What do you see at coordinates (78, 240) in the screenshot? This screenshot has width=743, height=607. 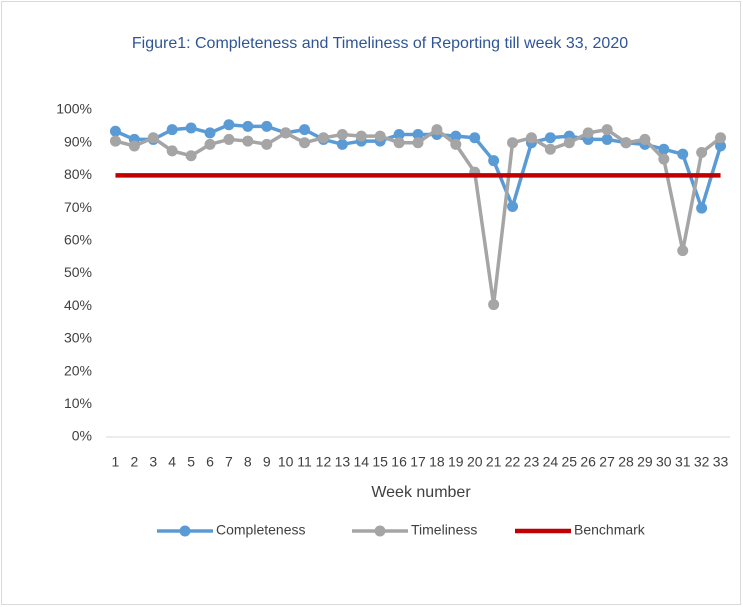 I see `y-tick-label: 60%` at bounding box center [78, 240].